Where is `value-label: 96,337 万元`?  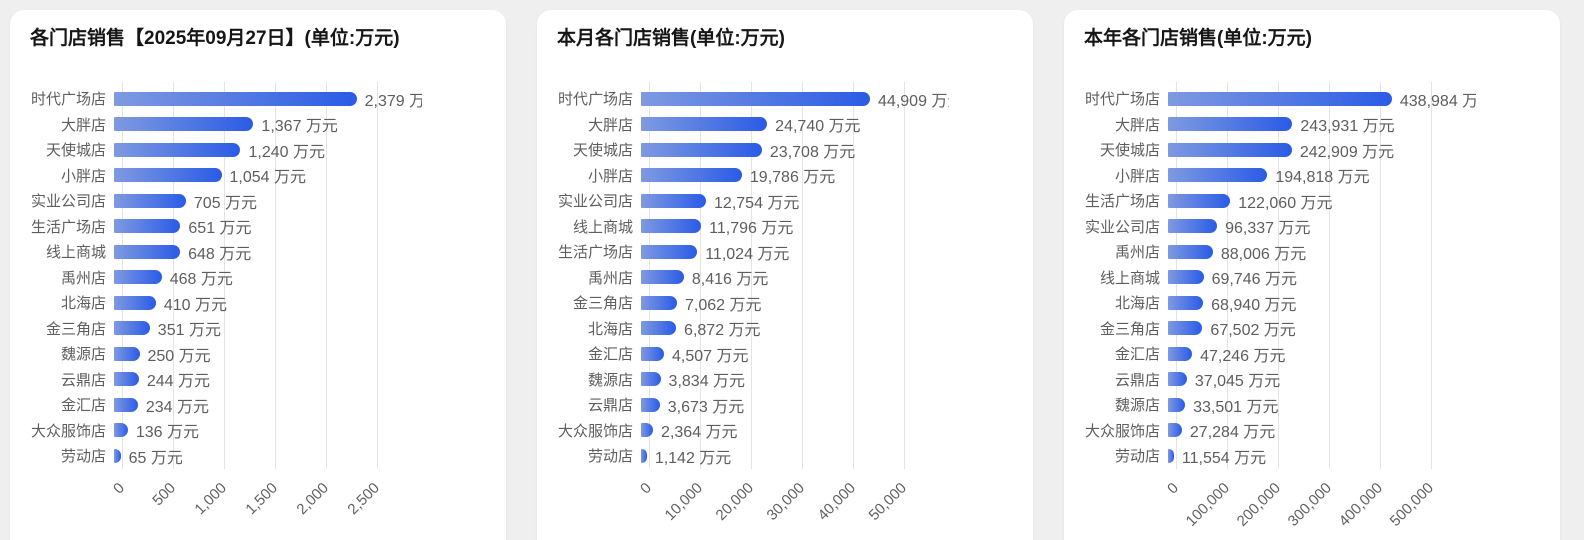
value-label: 96,337 万元 is located at coordinates (1268, 229).